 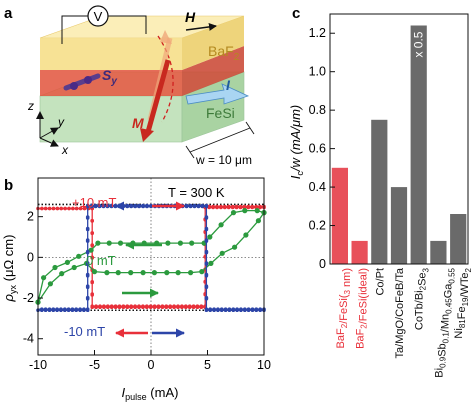 What do you see at coordinates (201, 26) in the screenshot?
I see `field-arrow` at bounding box center [201, 26].